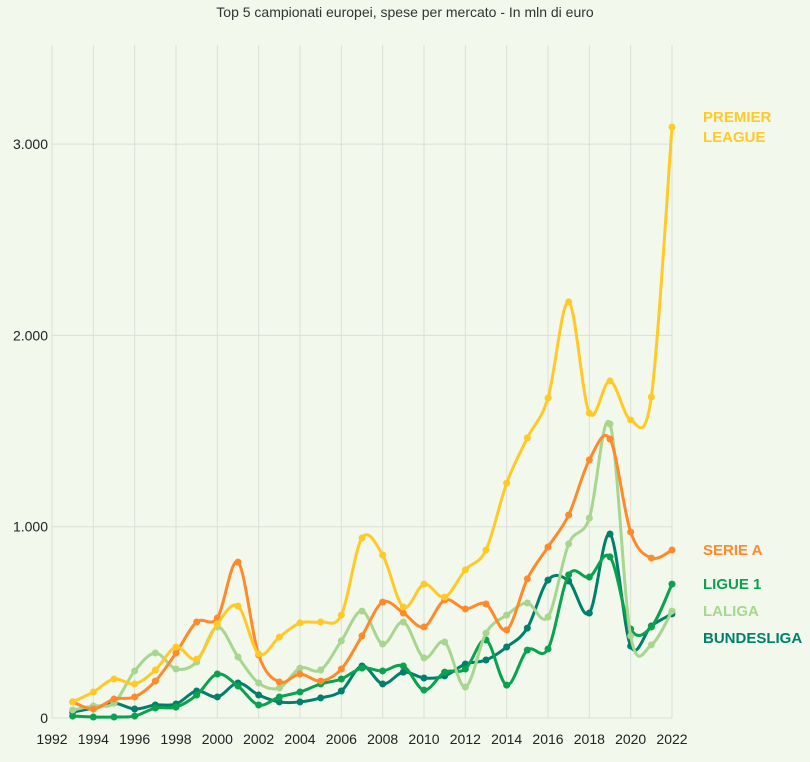 The image size is (810, 762). What do you see at coordinates (589, 739) in the screenshot?
I see `x-tick-label: 2018` at bounding box center [589, 739].